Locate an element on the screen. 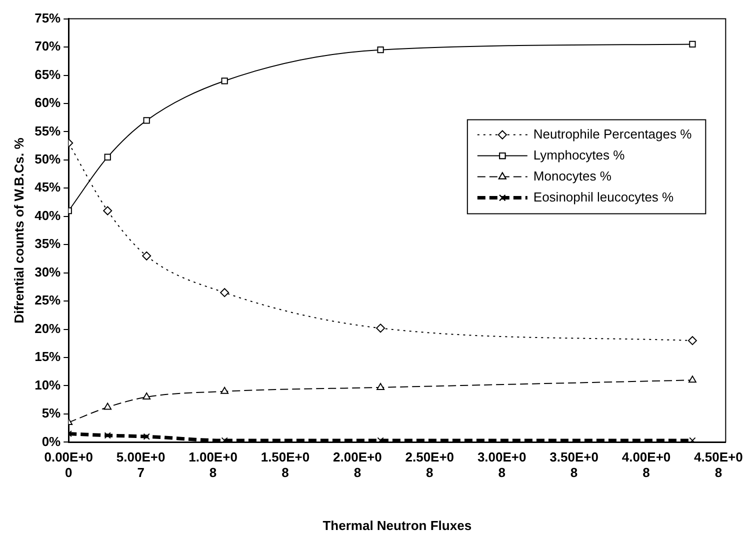 Image resolution: width=754 pixels, height=546 pixels. y-tick-label: 35% is located at coordinates (48, 244).